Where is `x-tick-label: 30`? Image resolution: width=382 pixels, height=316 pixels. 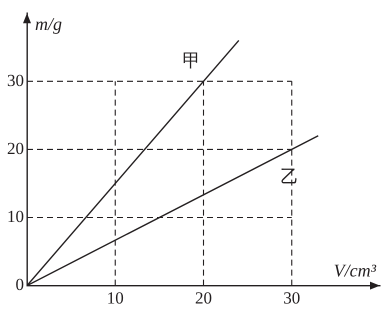 x-tick-label: 30 is located at coordinates (291, 298).